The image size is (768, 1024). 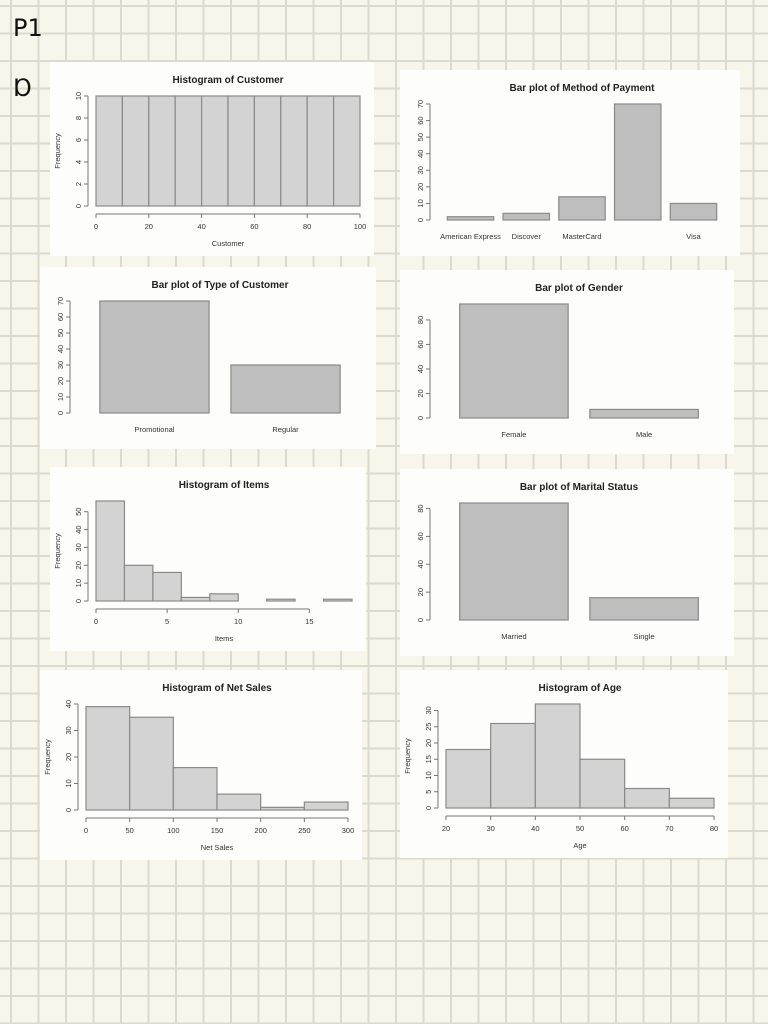 I want to click on x-tick-label: 60, so click(x=624, y=828).